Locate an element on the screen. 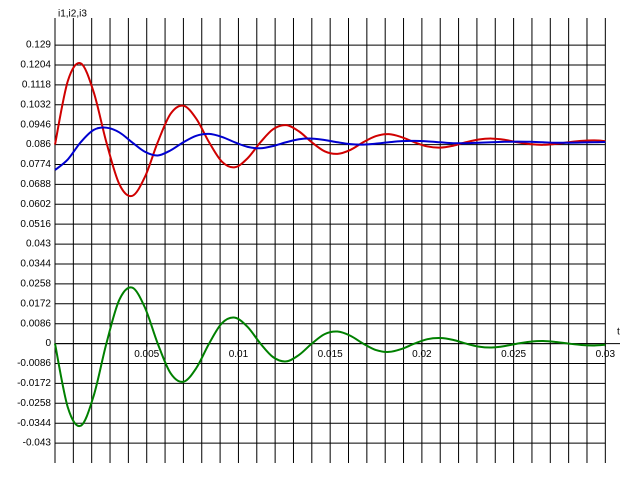 Image resolution: width=640 pixels, height=480 pixels. y-tick-label: 0.1204 is located at coordinates (35, 65).